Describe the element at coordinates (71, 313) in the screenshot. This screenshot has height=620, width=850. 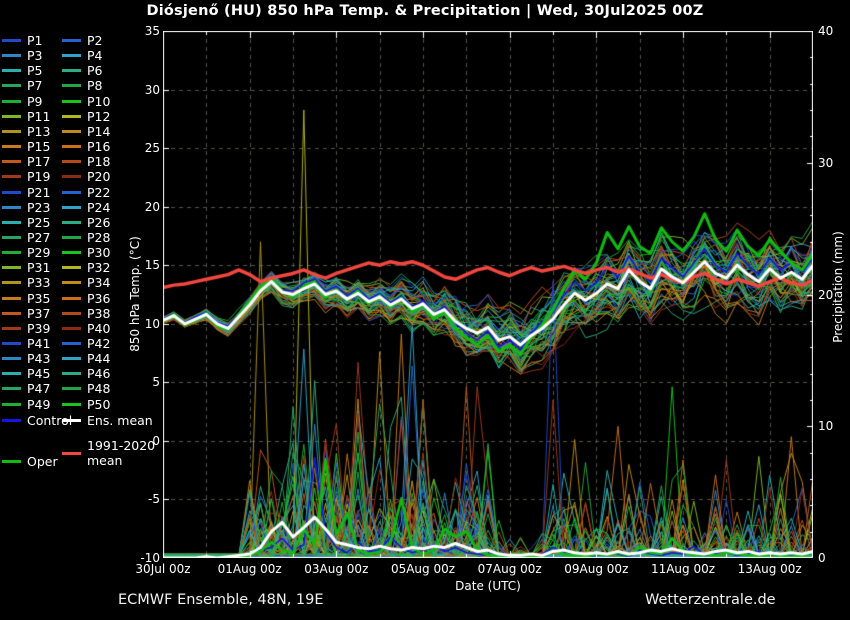
I see `legend-swatch-p38` at that location.